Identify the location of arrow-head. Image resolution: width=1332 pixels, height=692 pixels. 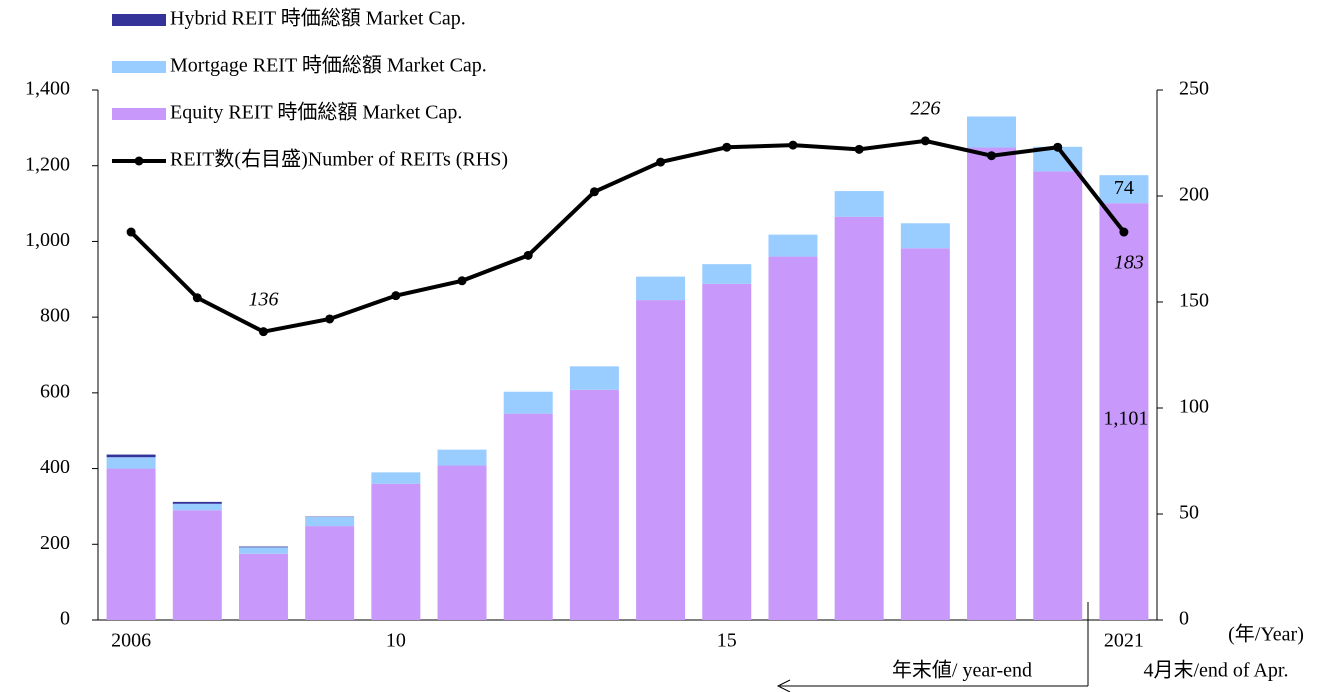
(783, 685).